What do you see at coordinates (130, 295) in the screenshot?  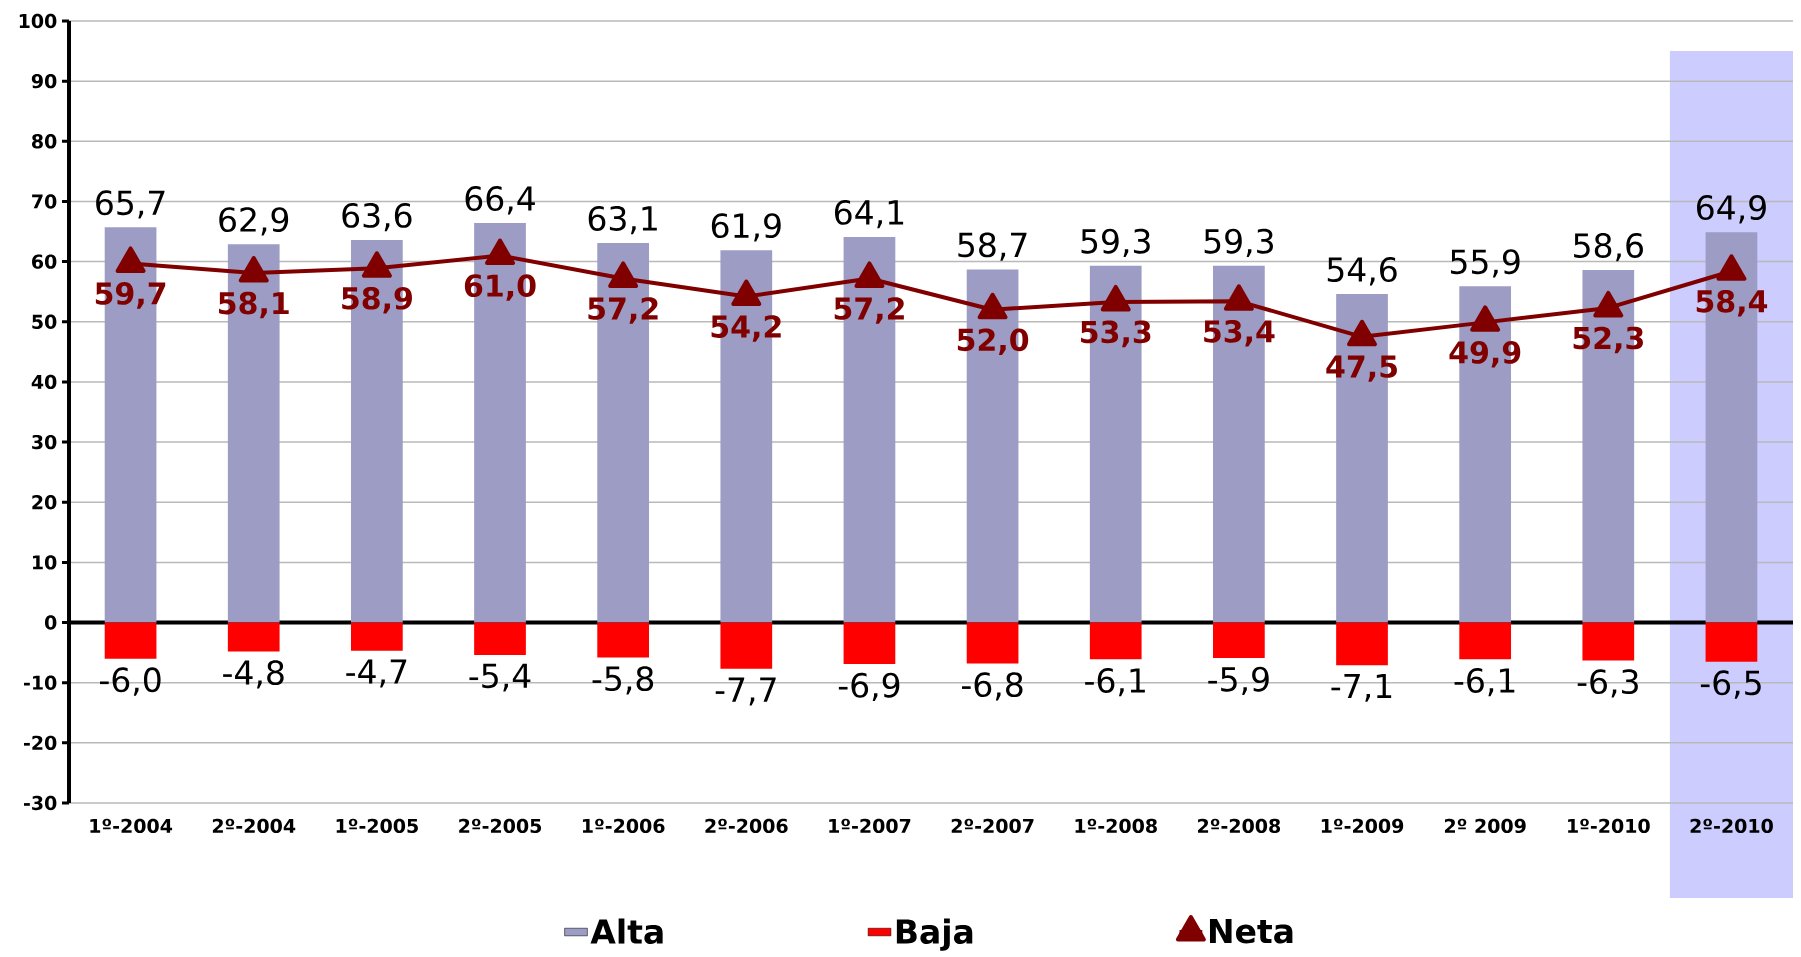 I see `data-label: 59,7` at bounding box center [130, 295].